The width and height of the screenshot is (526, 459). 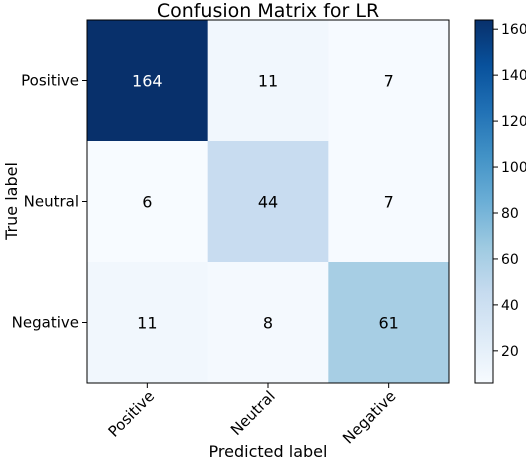 I want to click on colorbar-tick-label: 40, so click(x=510, y=306).